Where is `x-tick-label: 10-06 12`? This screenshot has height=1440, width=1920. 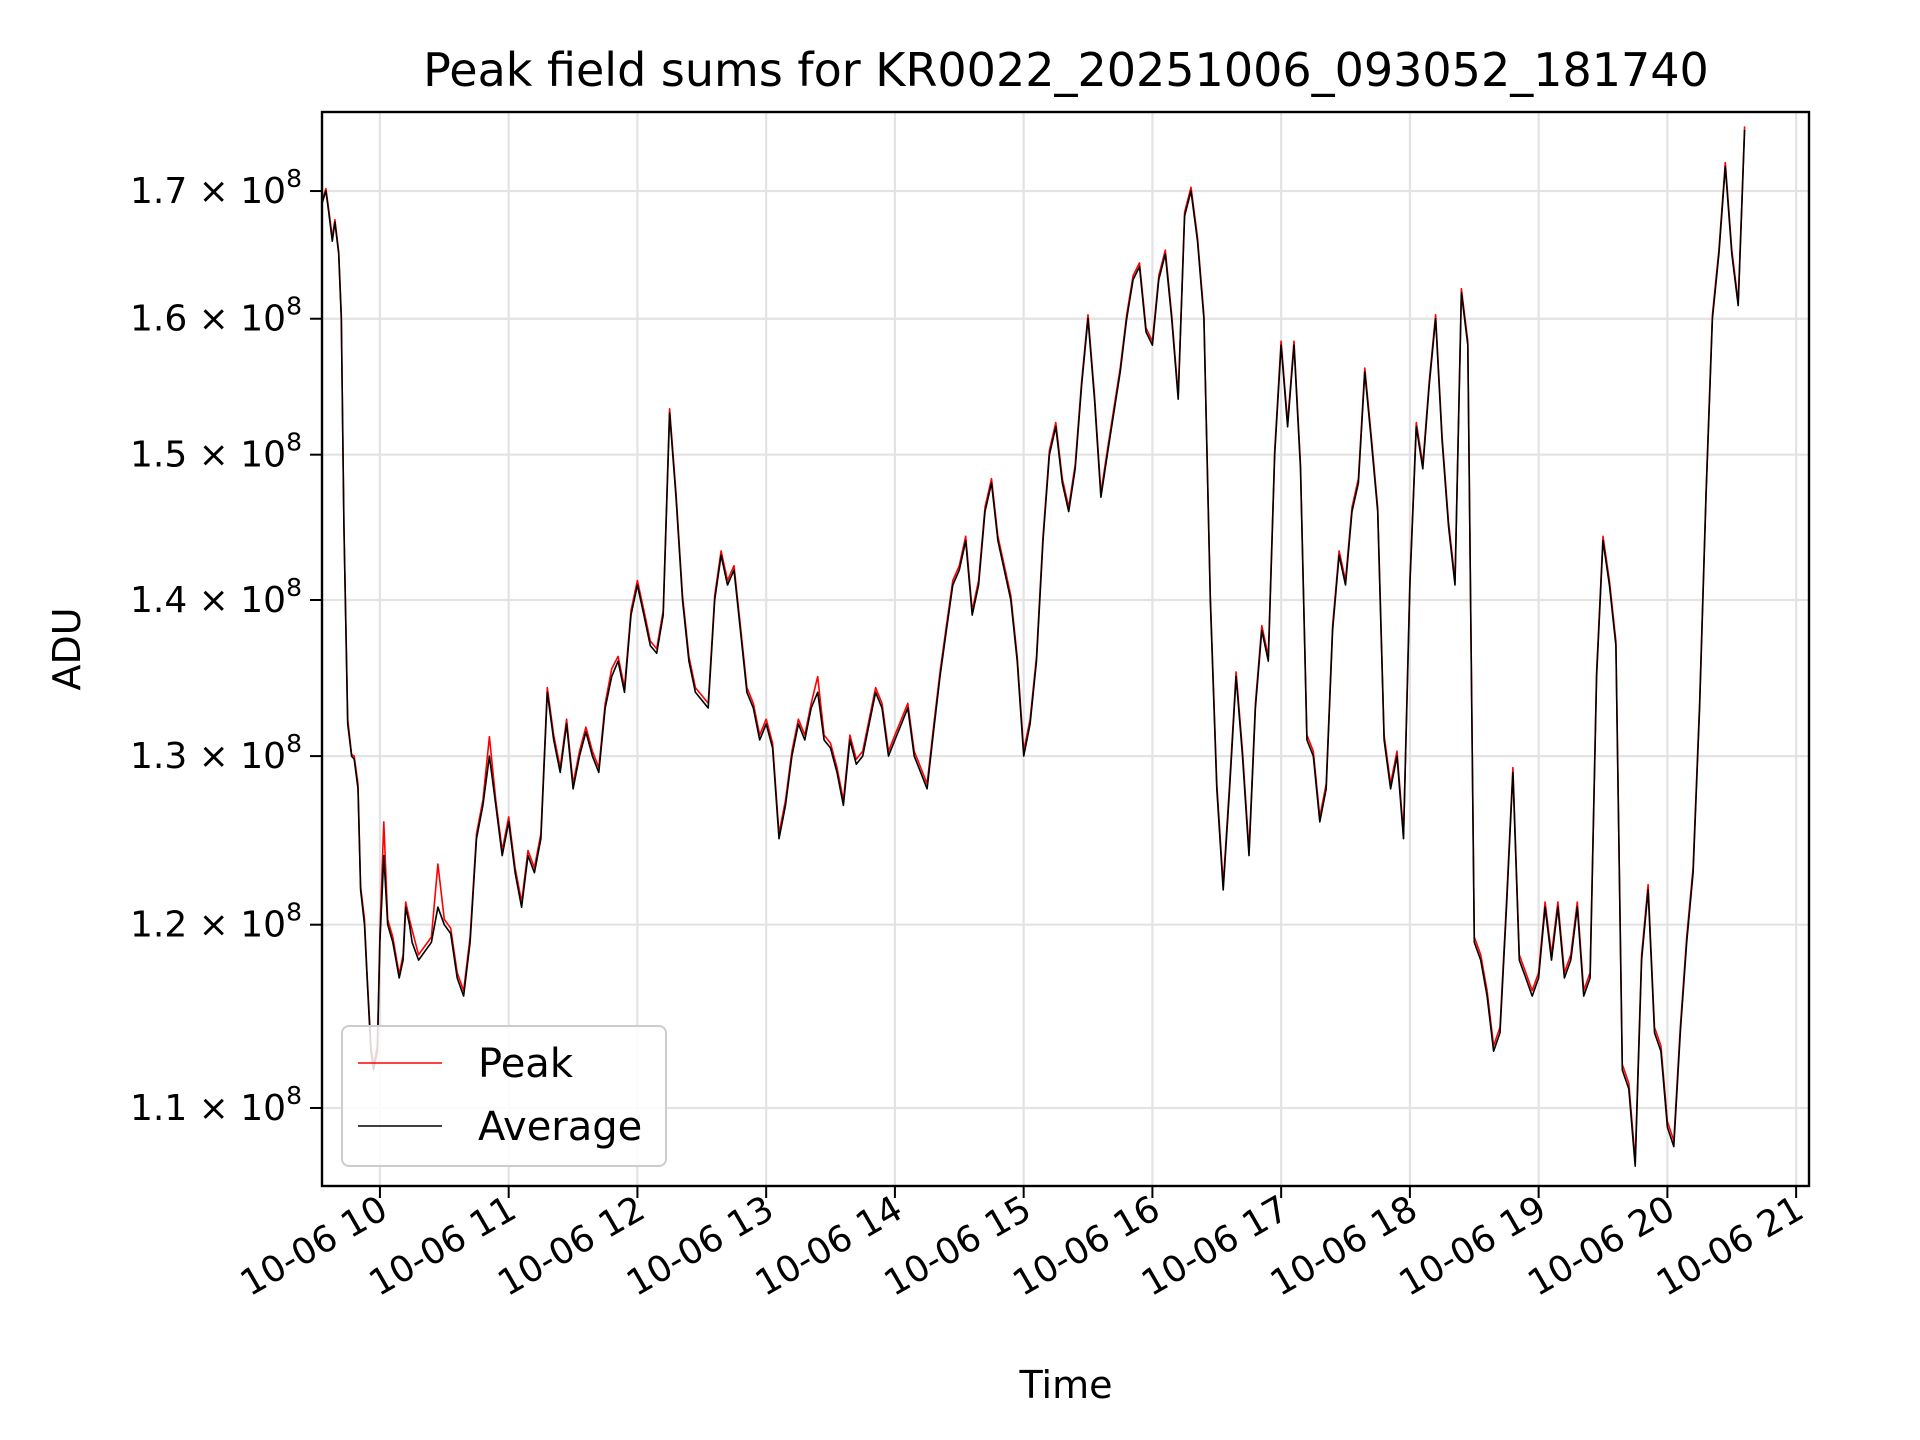
x-tick-label: 10-06 12 is located at coordinates (571, 1246).